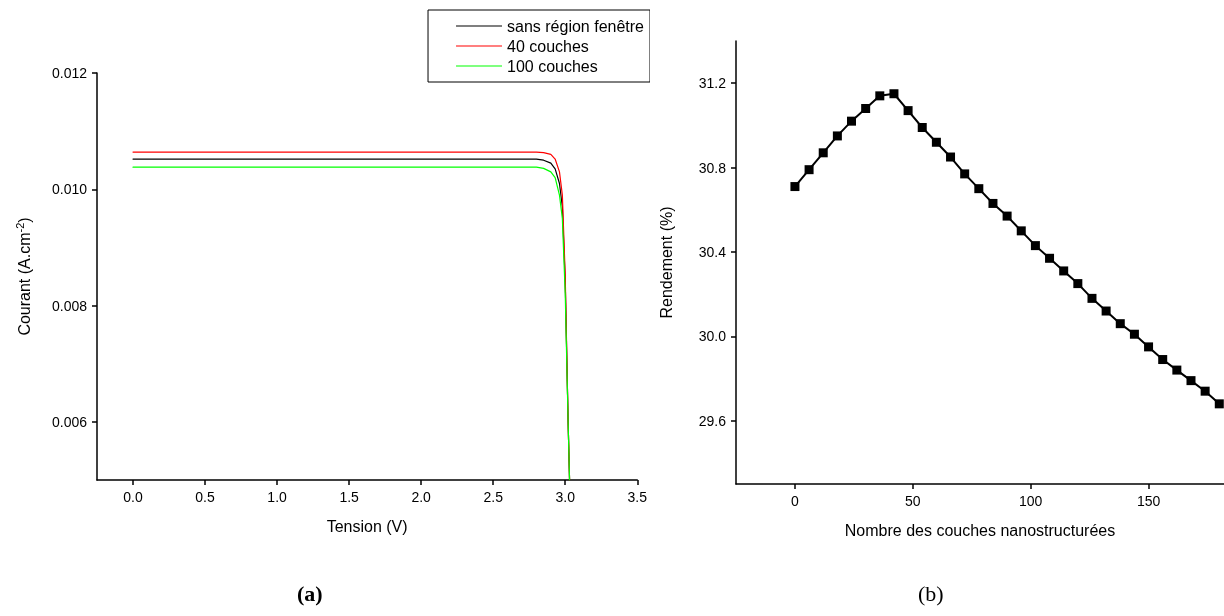  What do you see at coordinates (277, 497) in the screenshot?
I see `x-tick-label: 1.0` at bounding box center [277, 497].